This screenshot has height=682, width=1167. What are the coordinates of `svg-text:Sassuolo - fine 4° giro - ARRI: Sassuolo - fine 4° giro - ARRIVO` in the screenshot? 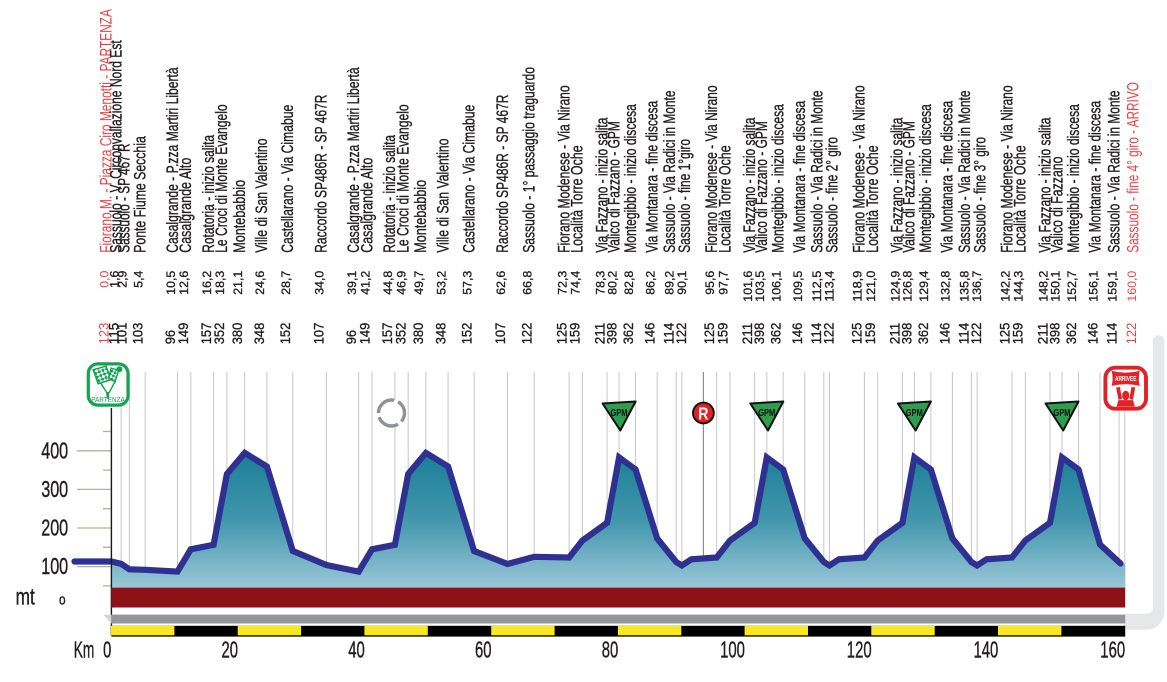 It's located at (1133, 167).